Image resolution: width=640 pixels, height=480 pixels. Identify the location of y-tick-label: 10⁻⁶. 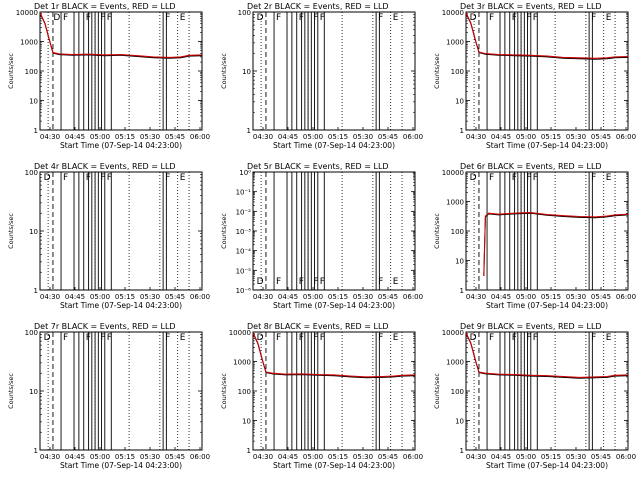
(244, 291).